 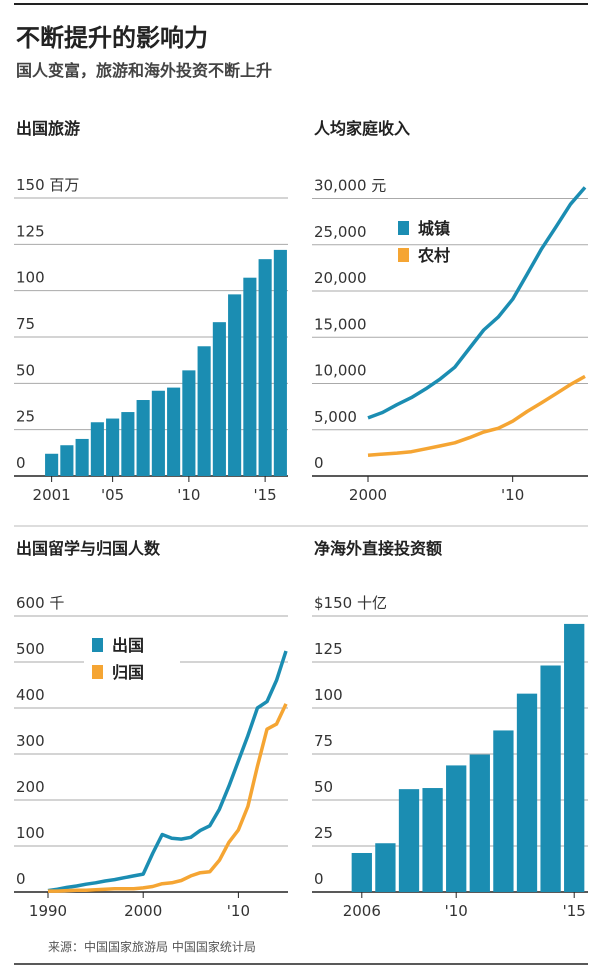 I want to click on title: 不断提升的影响力, so click(x=112, y=38).